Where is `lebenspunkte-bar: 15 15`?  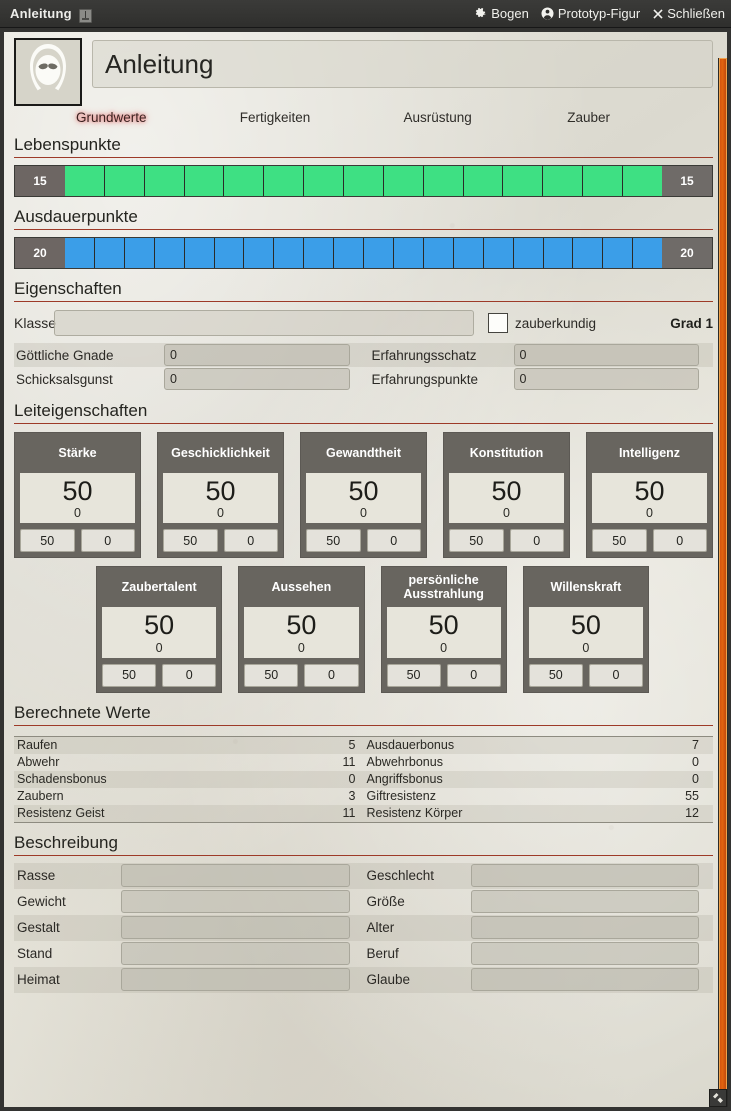
lebenspunkte-bar: 15 15 is located at coordinates (363, 181).